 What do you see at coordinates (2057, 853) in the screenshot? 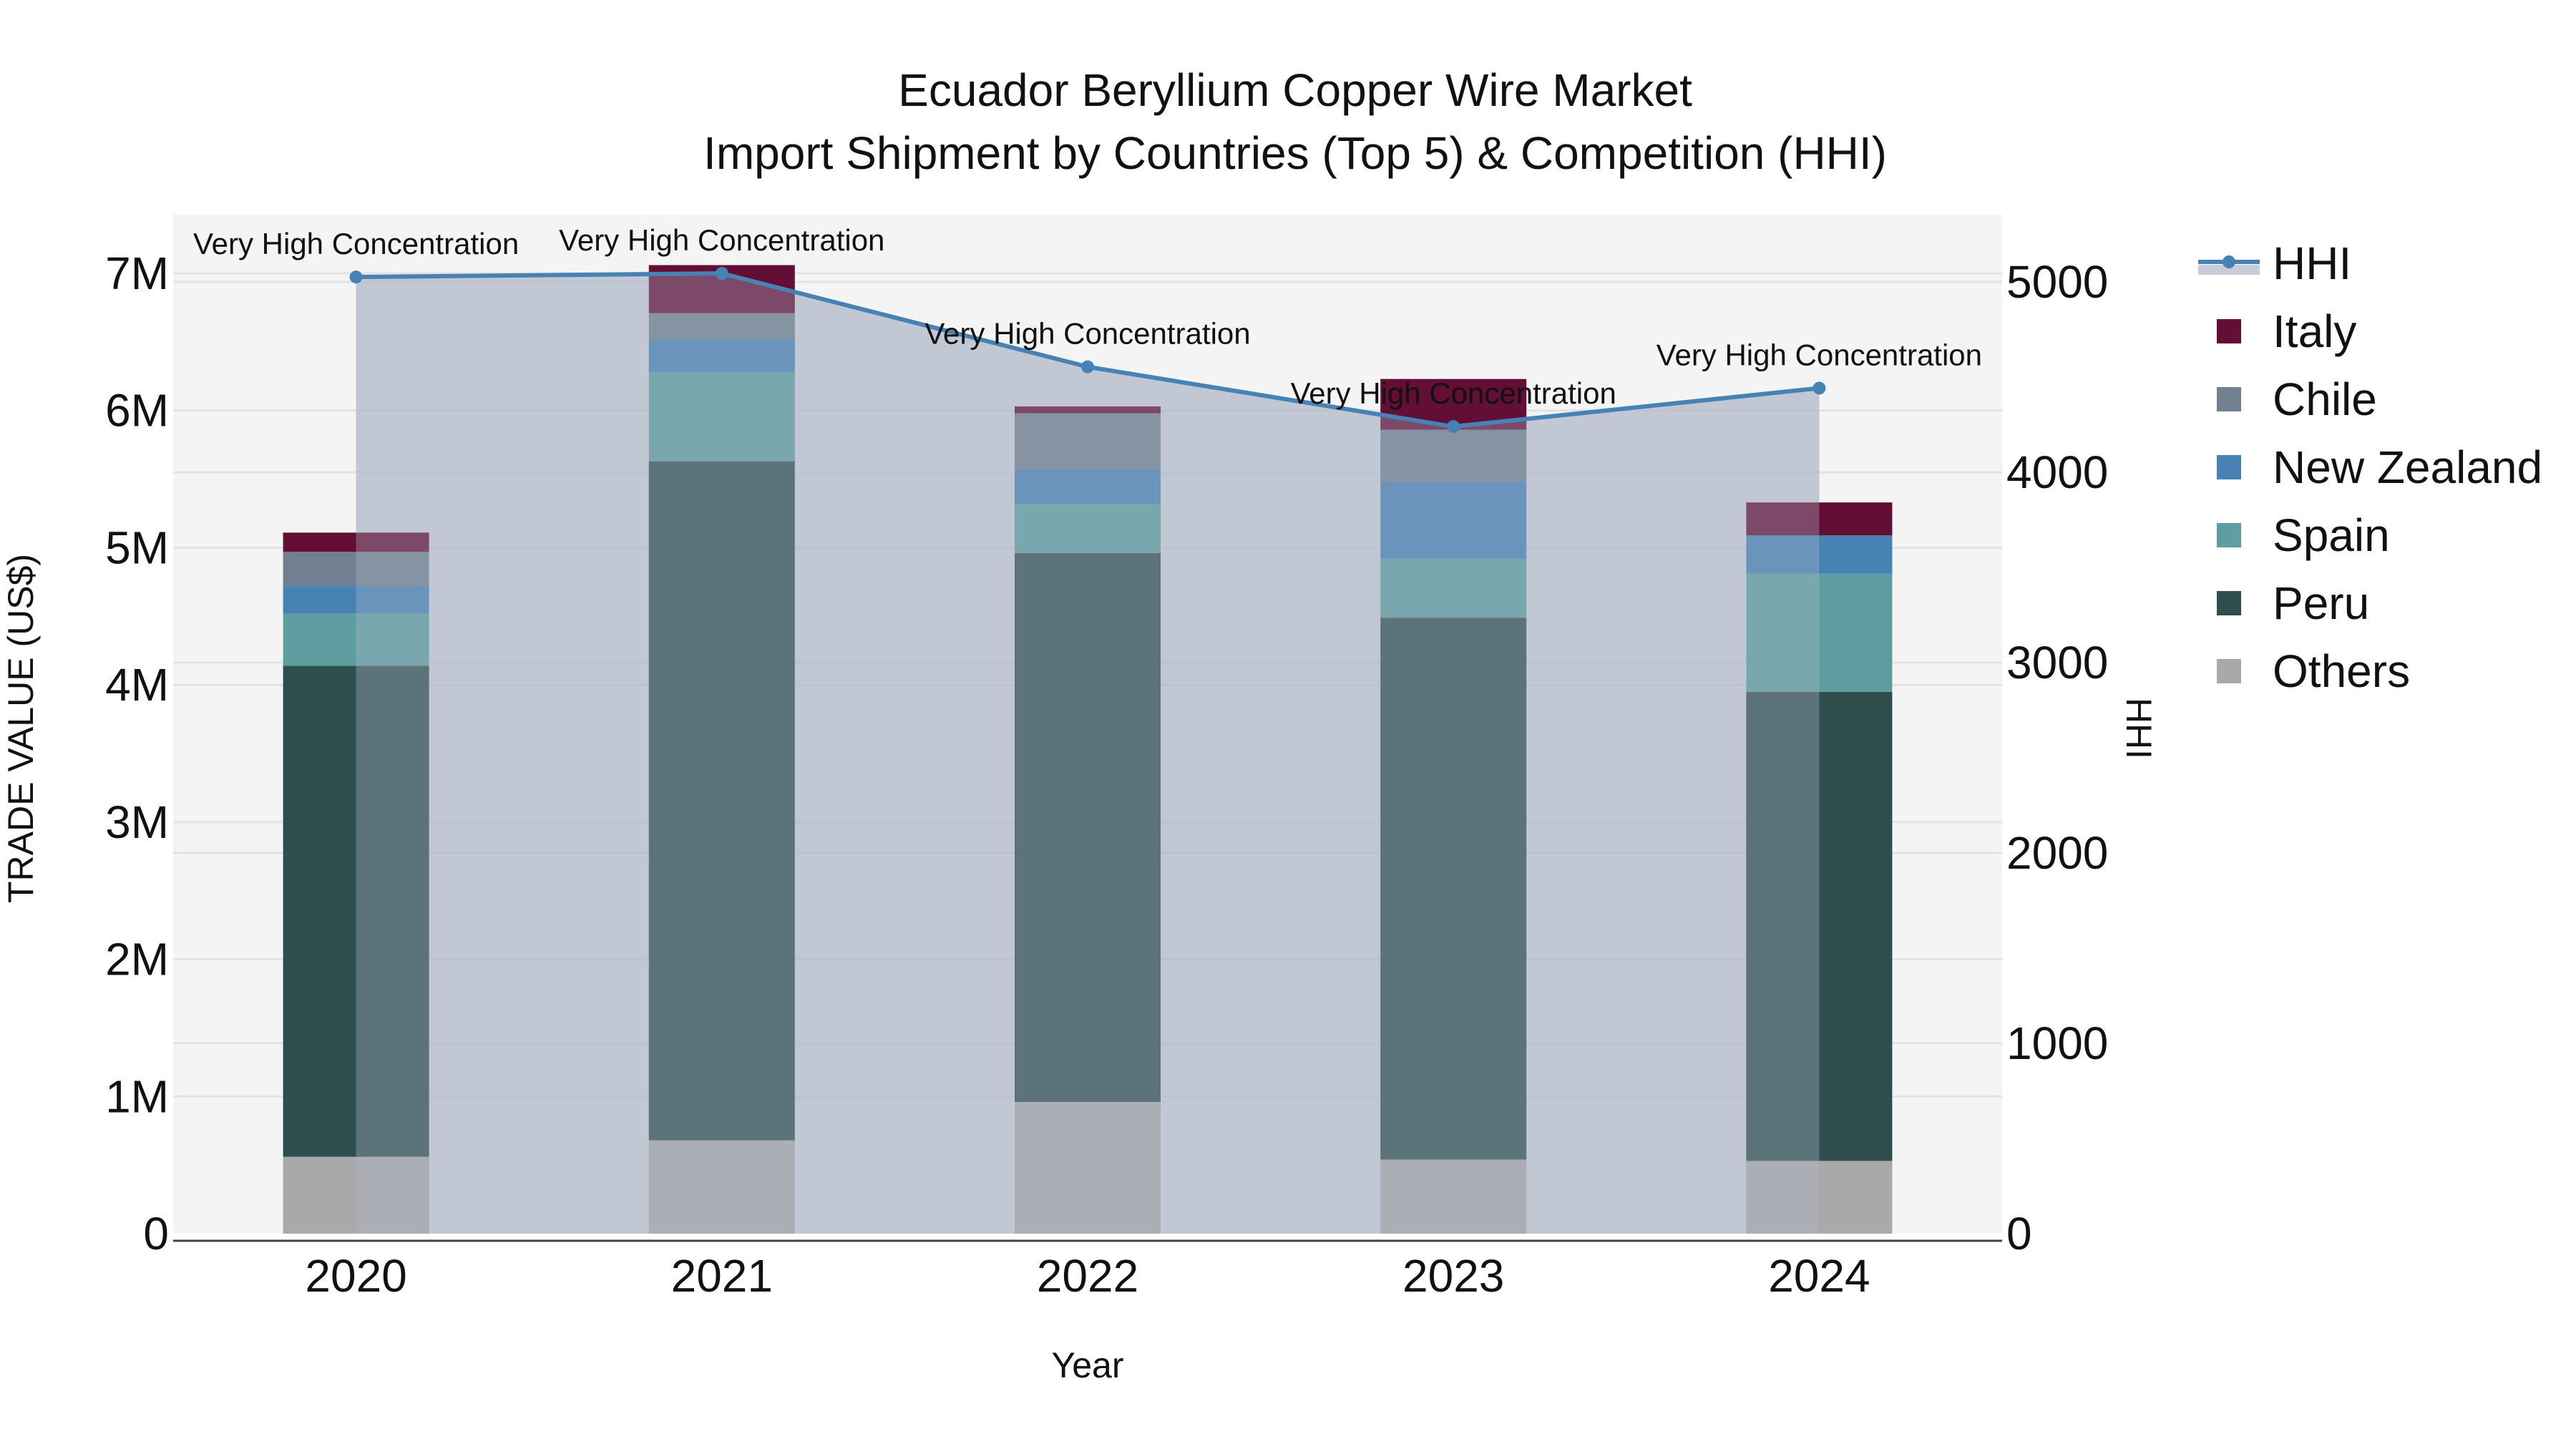
I see `y2-tick-label: 2000` at bounding box center [2057, 853].